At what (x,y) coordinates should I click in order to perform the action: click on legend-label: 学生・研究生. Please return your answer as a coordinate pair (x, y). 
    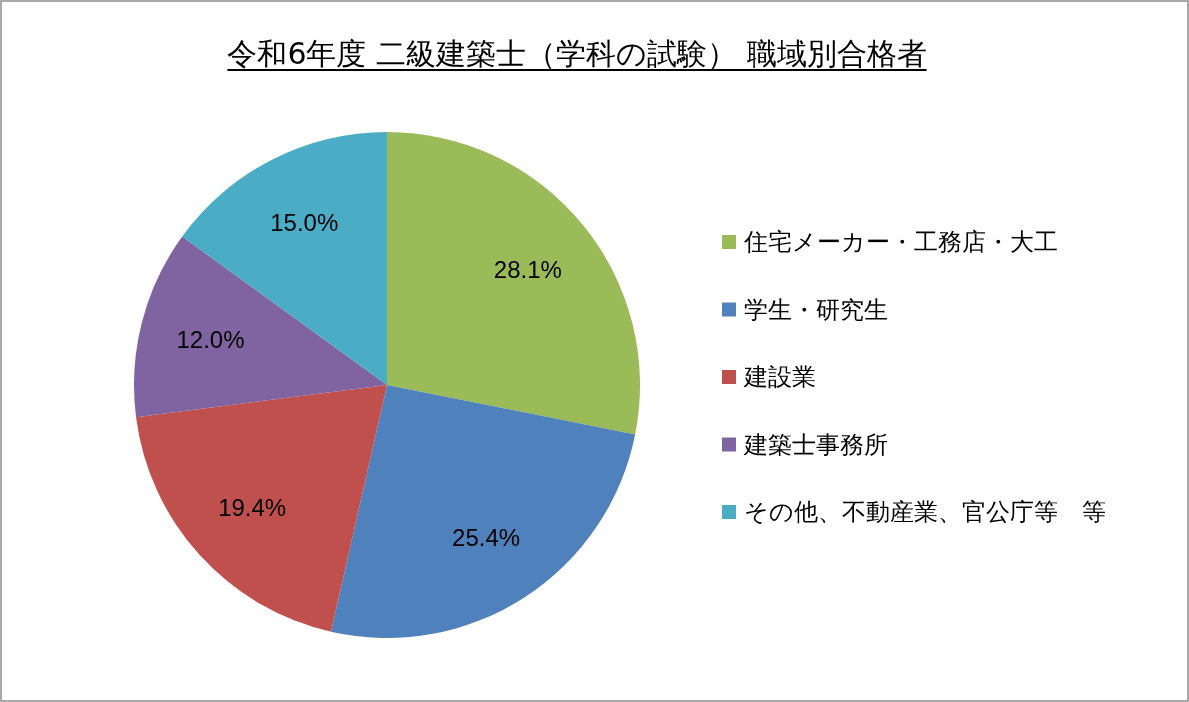
    Looking at the image, I should click on (816, 309).